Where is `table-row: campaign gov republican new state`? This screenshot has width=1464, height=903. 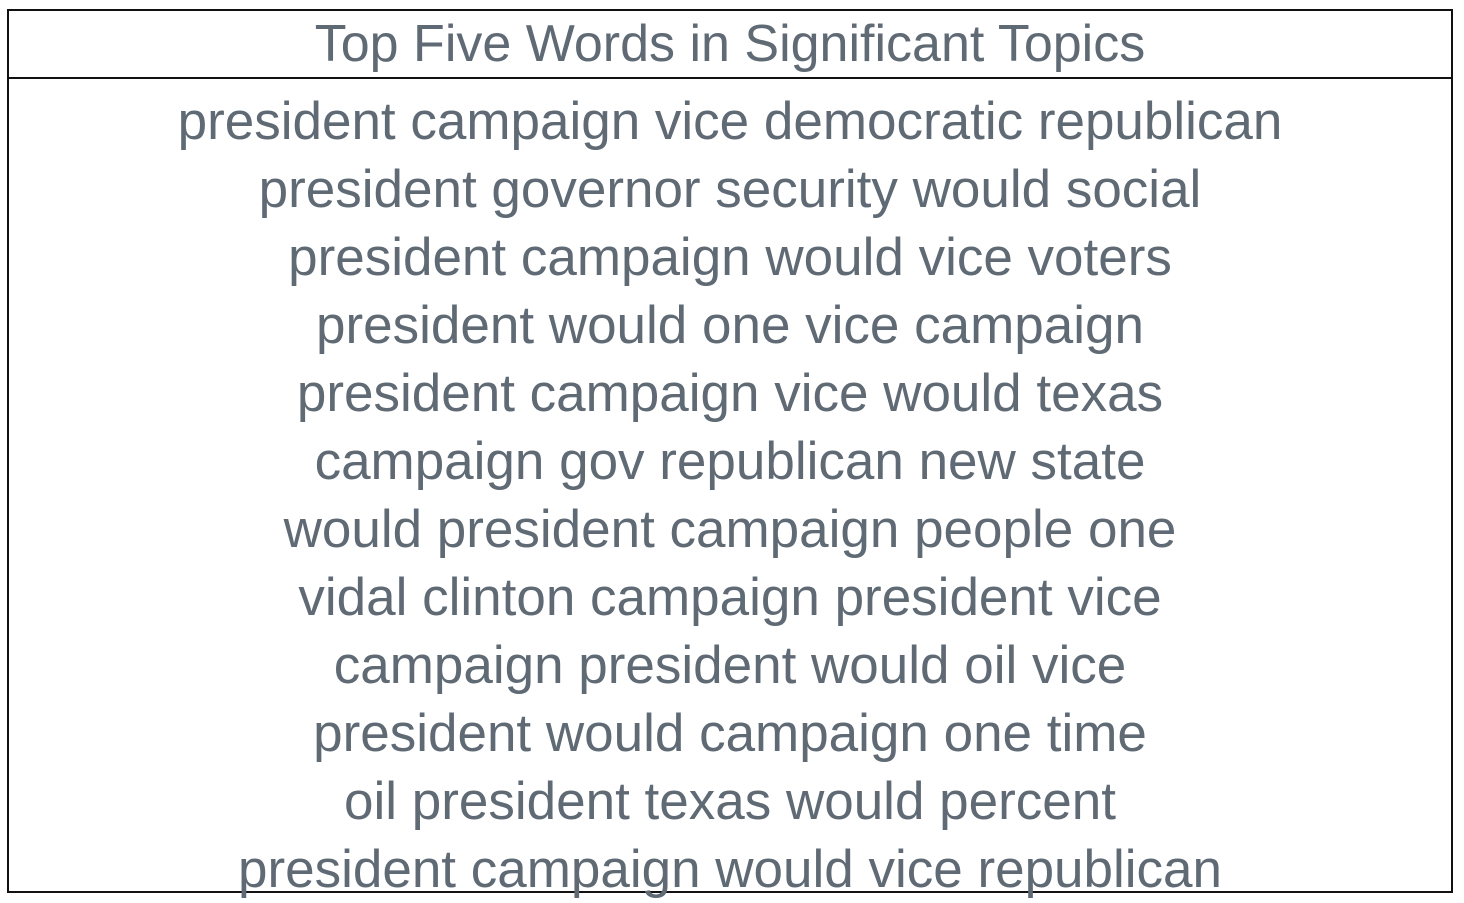 table-row: campaign gov republican new state is located at coordinates (730, 461).